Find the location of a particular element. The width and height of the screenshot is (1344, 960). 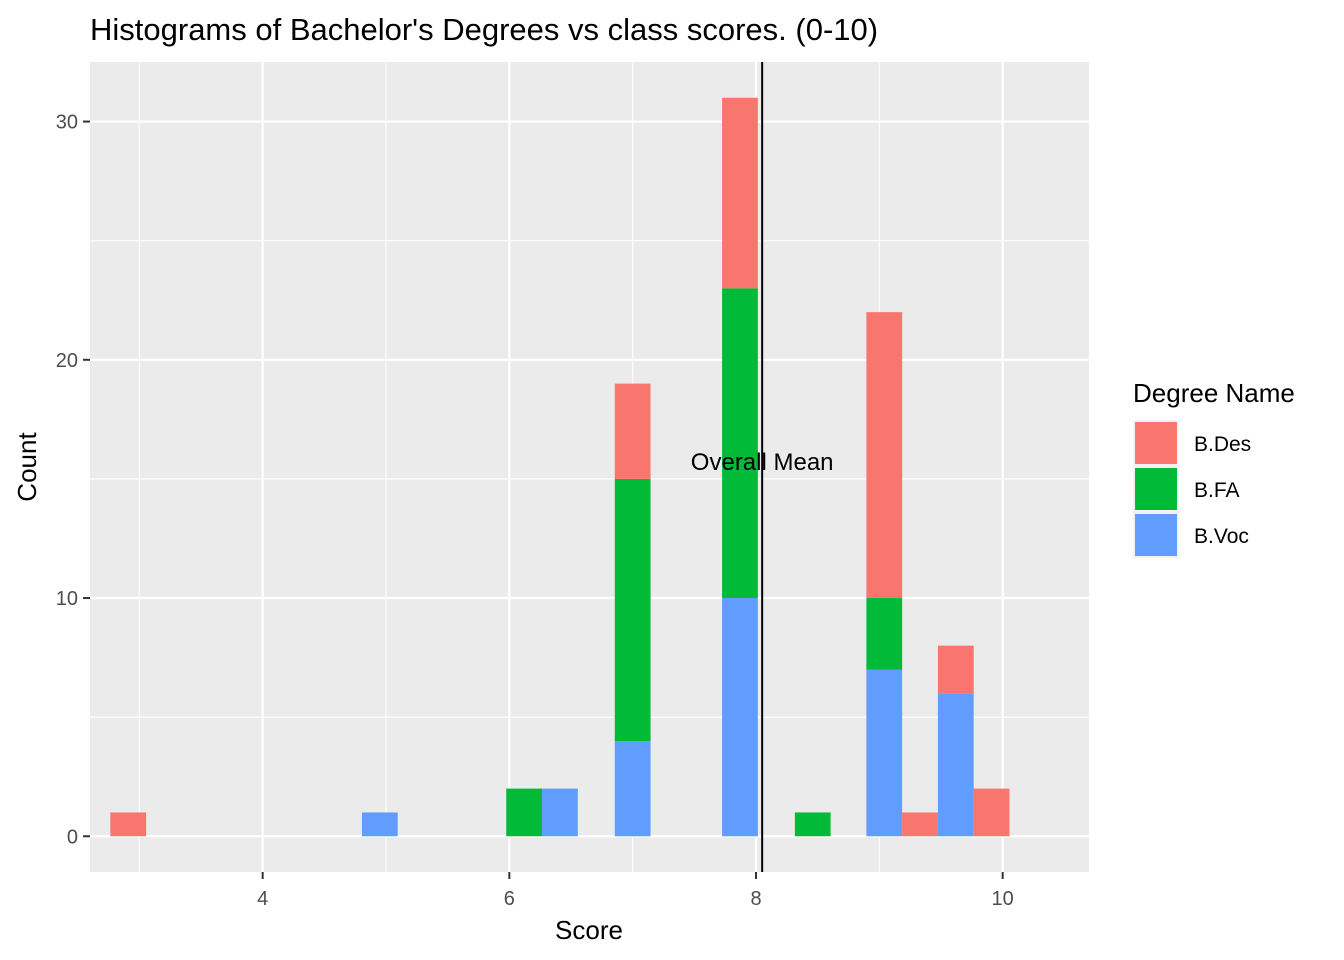

x-tick-label: 6 is located at coordinates (509, 899).